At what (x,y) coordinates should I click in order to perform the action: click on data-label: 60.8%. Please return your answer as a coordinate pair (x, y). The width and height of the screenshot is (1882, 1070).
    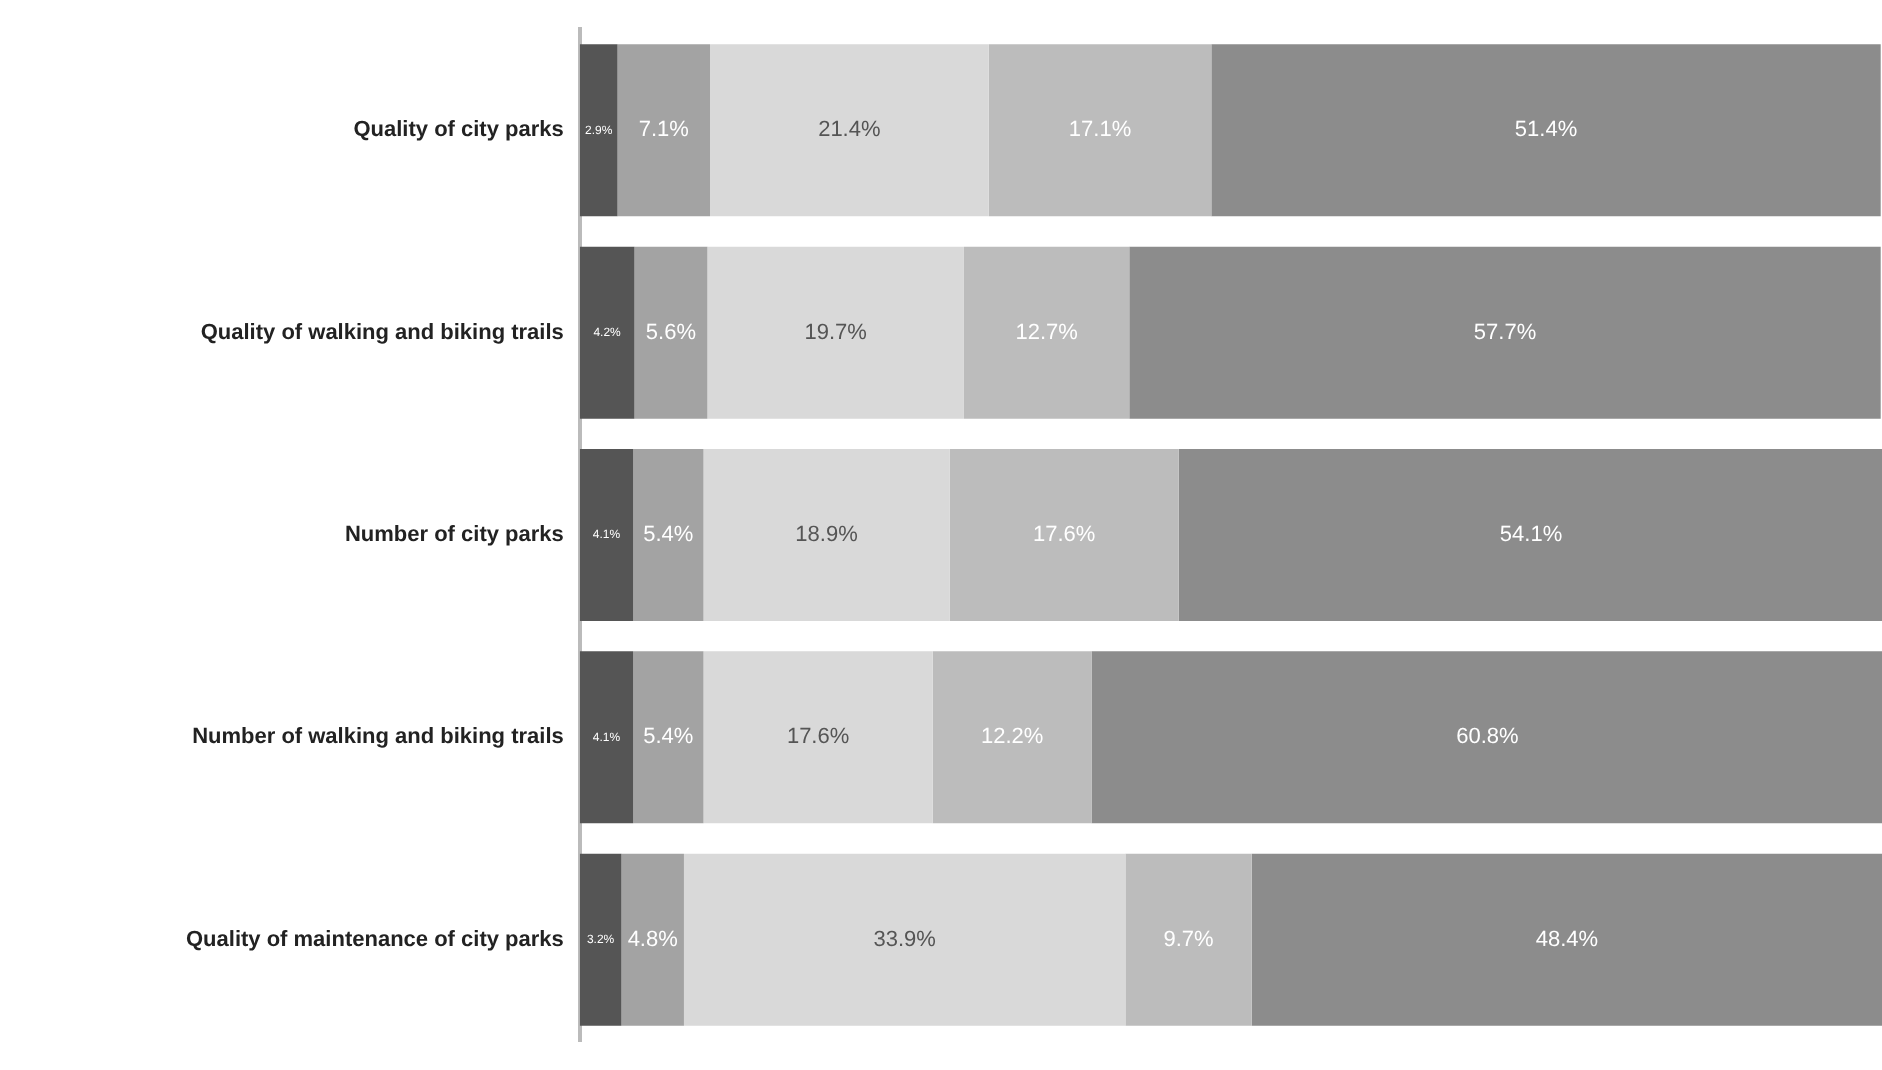
    Looking at the image, I should click on (1488, 737).